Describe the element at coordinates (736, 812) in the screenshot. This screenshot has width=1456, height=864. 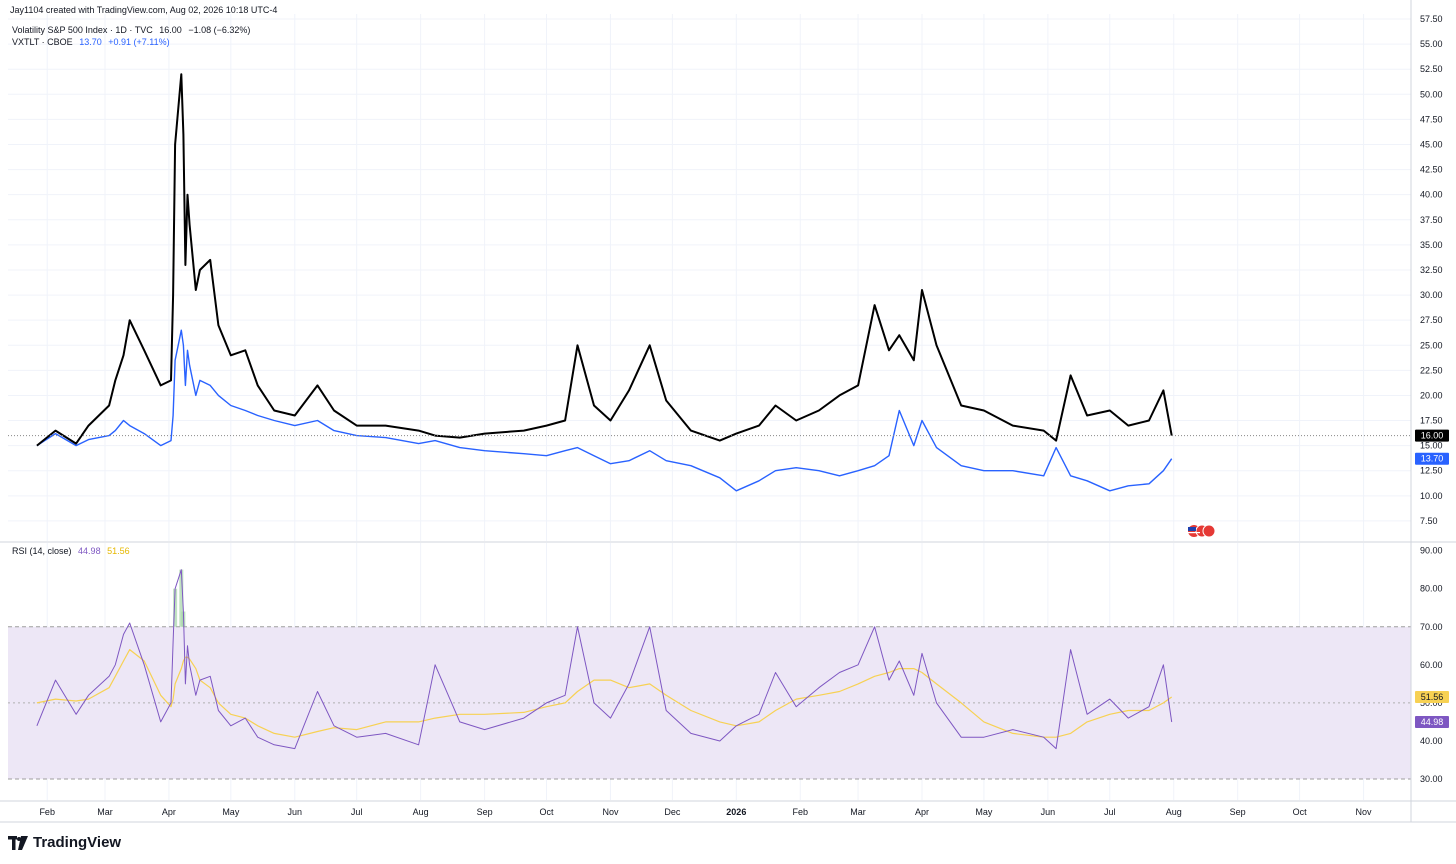
I see `x-tick-label: 2026` at that location.